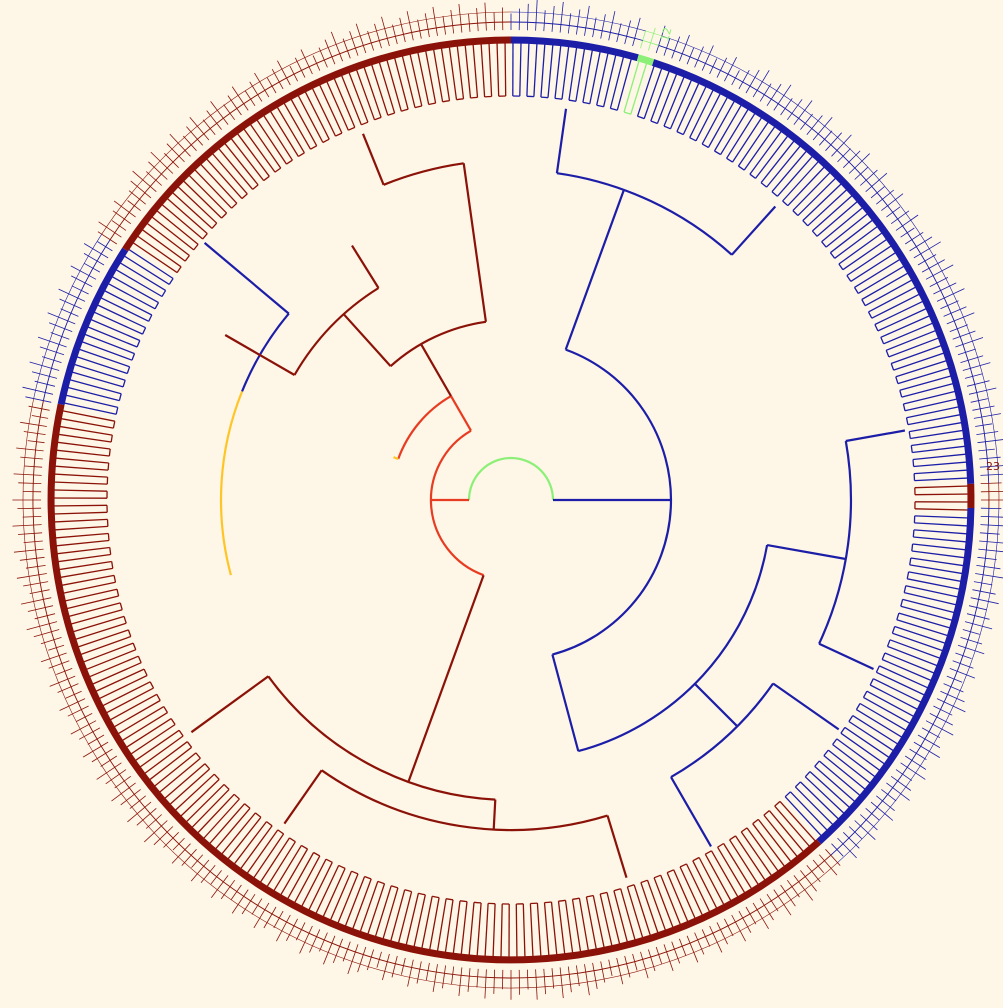 Image resolution: width=1003 pixels, height=1008 pixels. Describe the element at coordinates (576, 31) in the screenshot. I see `outer-ring` at that location.